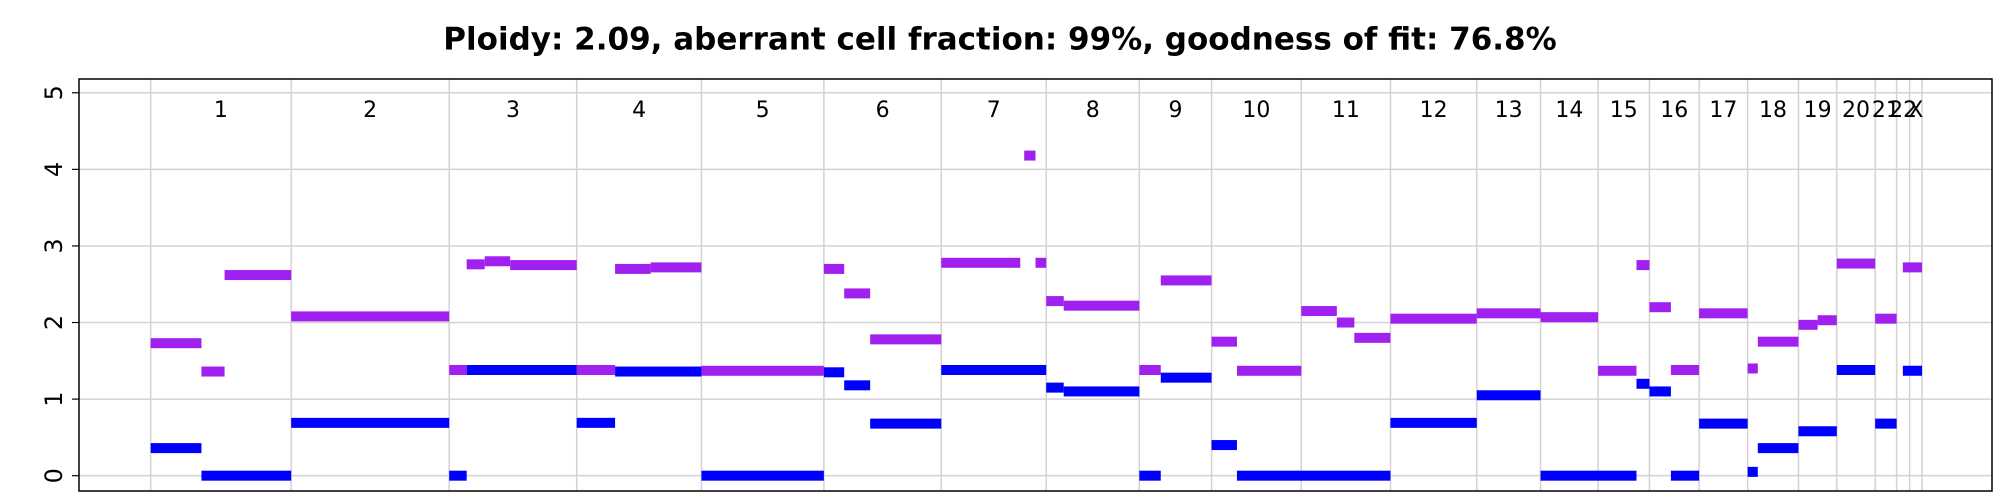 The height and width of the screenshot is (500, 2000). Describe the element at coordinates (1569, 110) in the screenshot. I see `chromosome-label: 14` at that location.